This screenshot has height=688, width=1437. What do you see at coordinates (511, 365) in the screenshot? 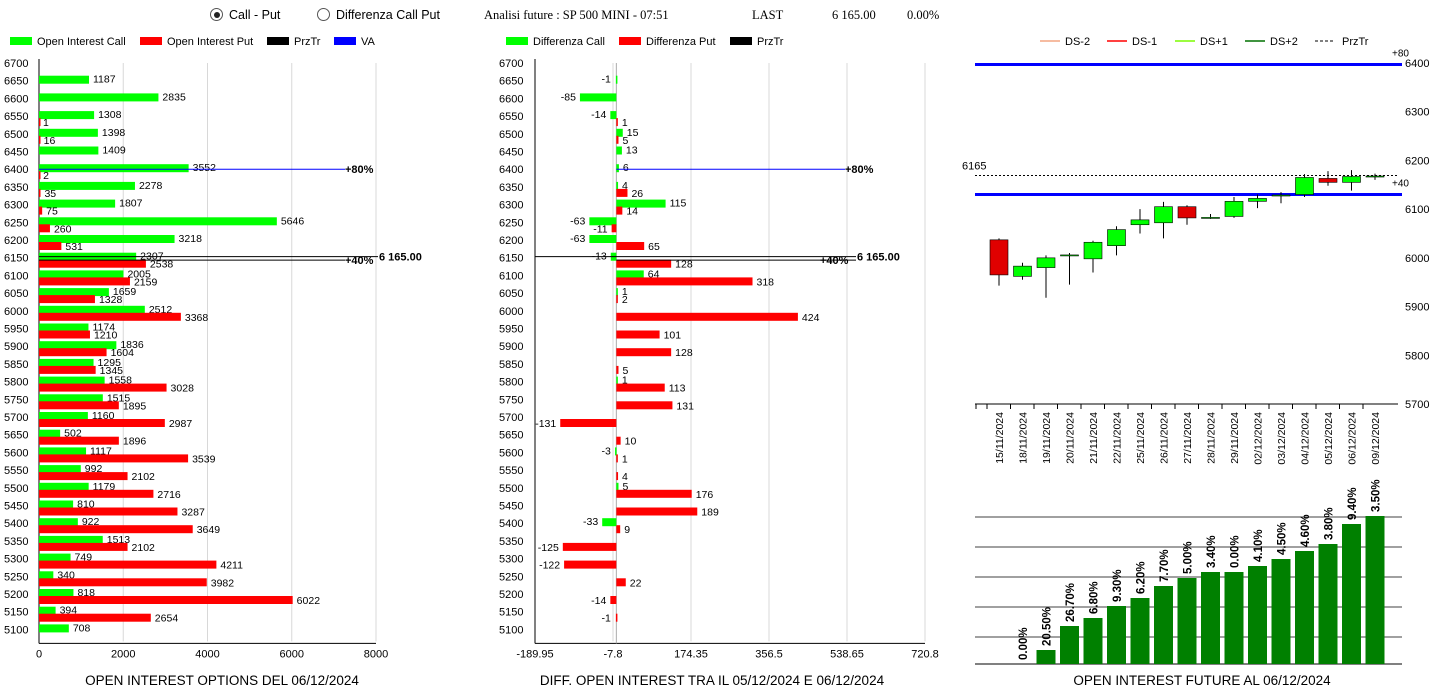
I see `strike-label: 5850` at bounding box center [511, 365].